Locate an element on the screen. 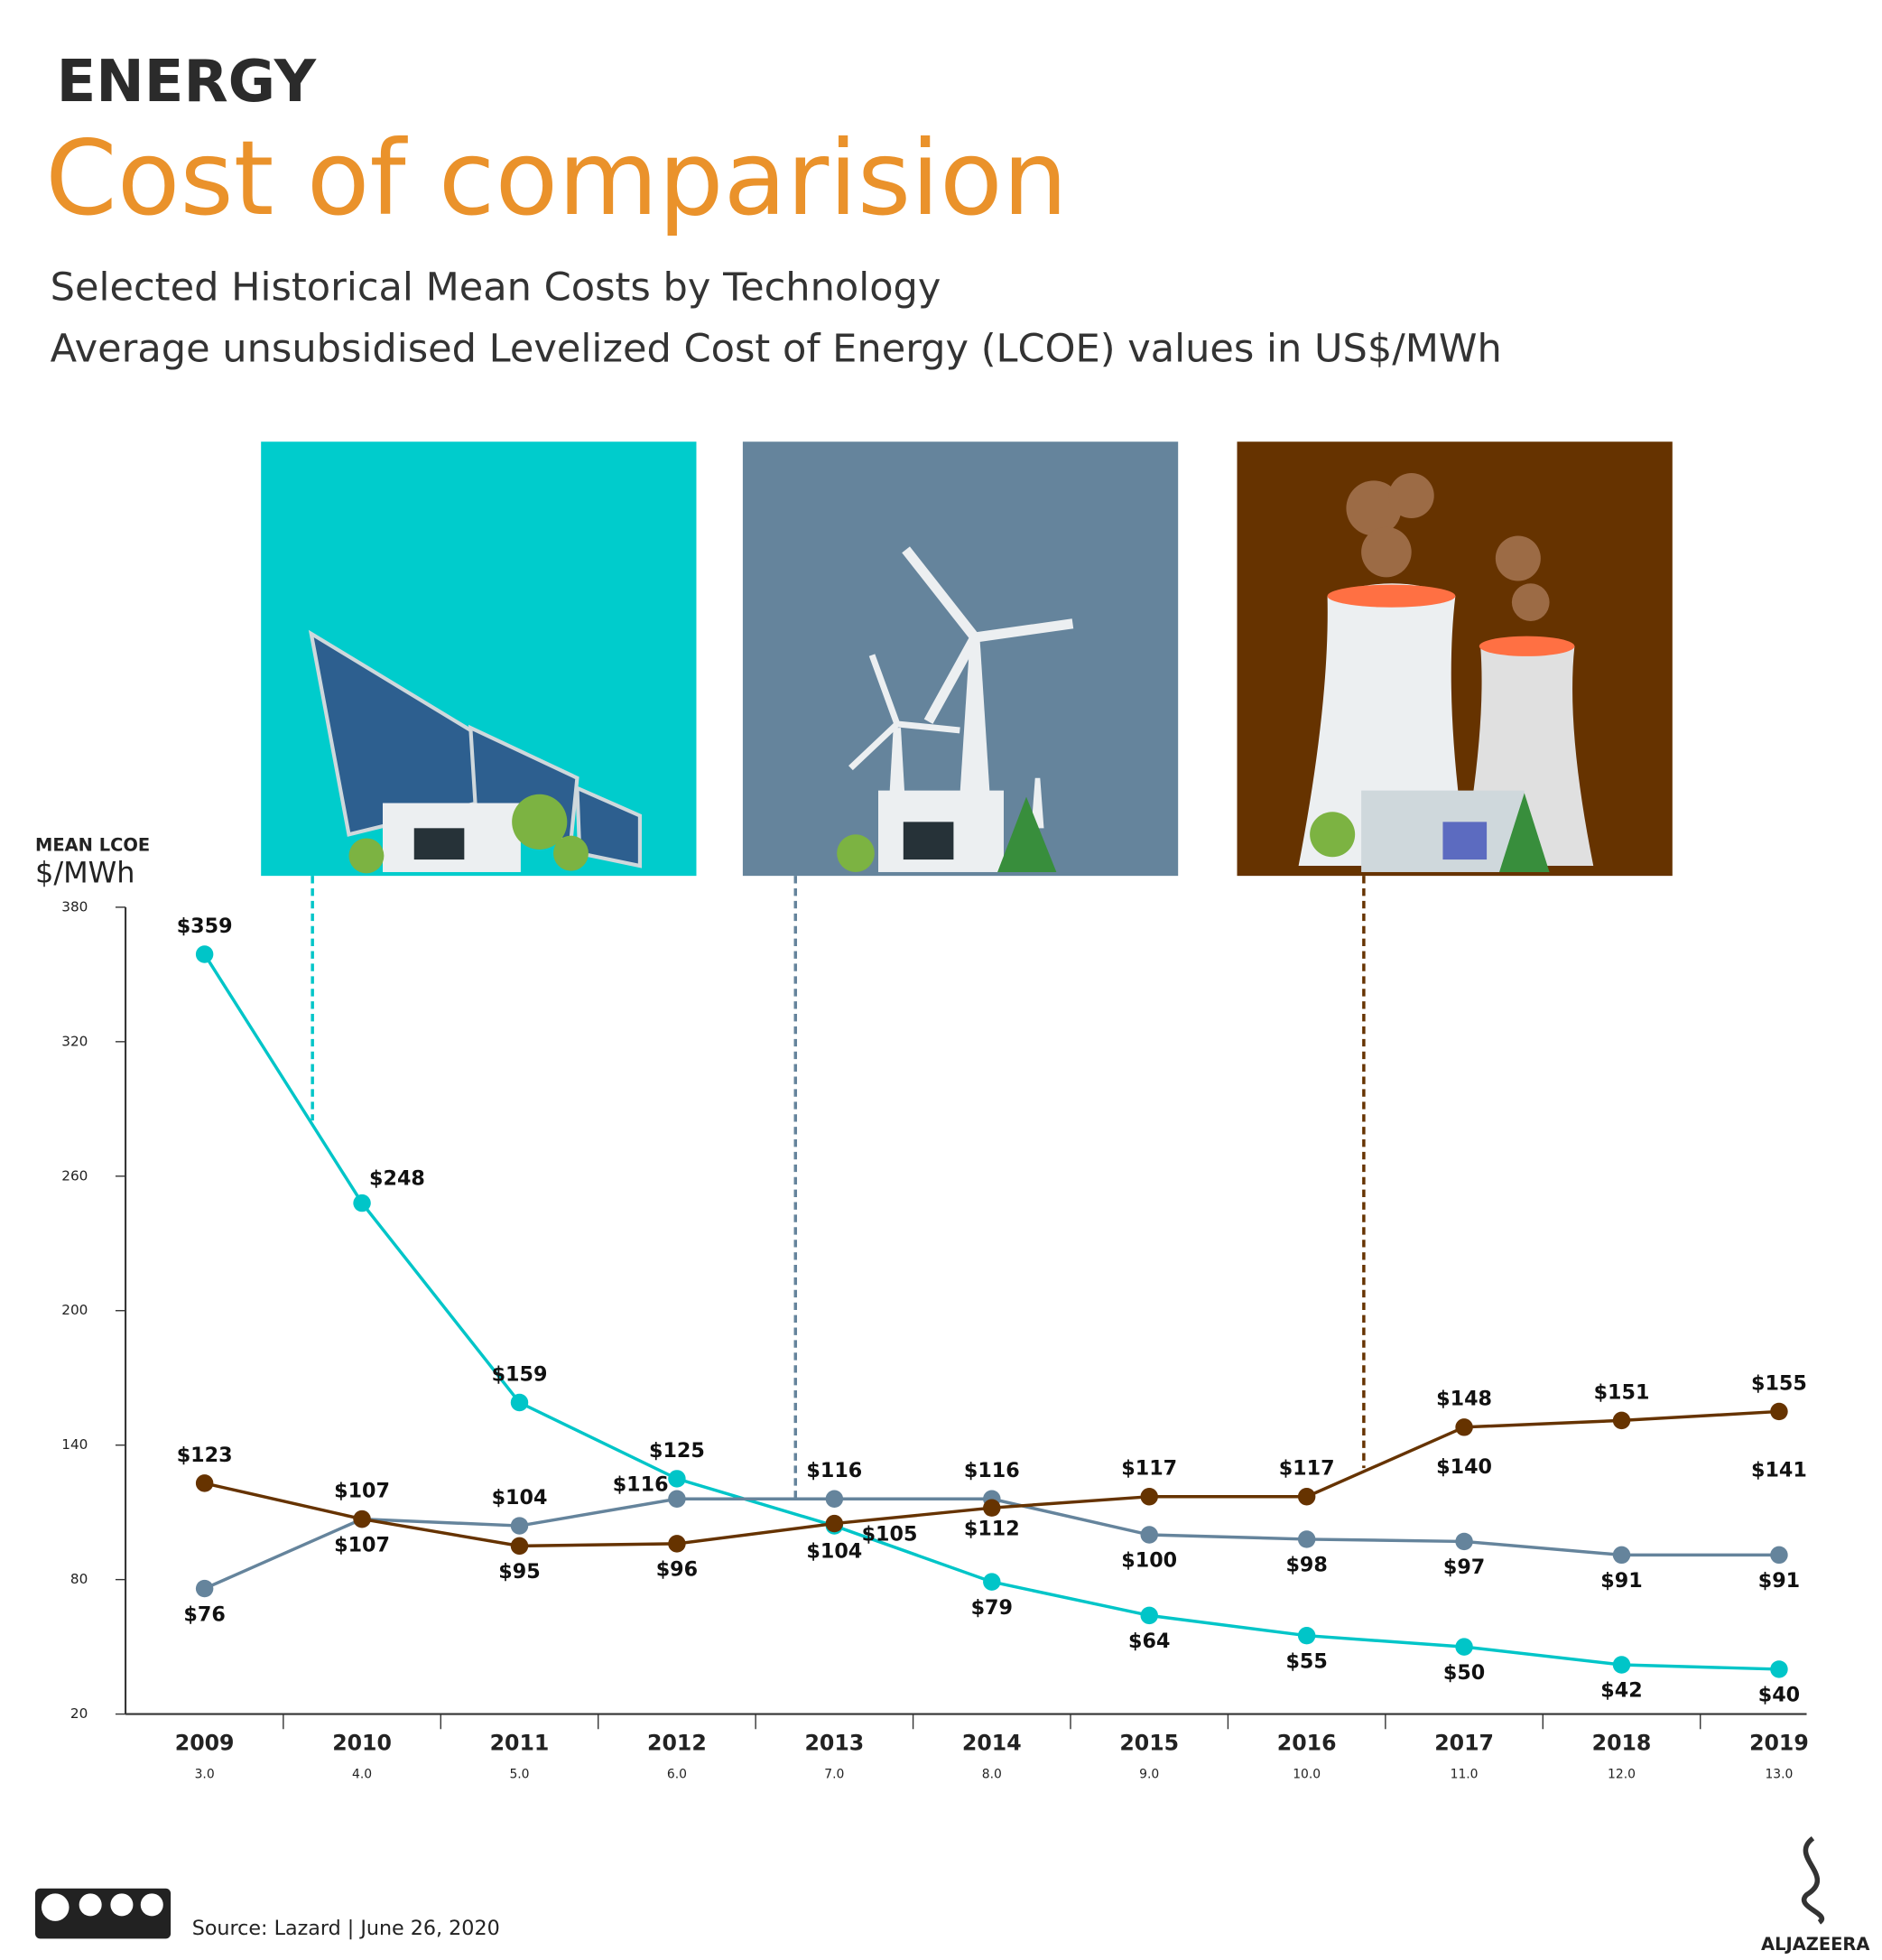 Image resolution: width=1882 pixels, height=1960 pixels. value-label: $105 is located at coordinates (890, 1535).